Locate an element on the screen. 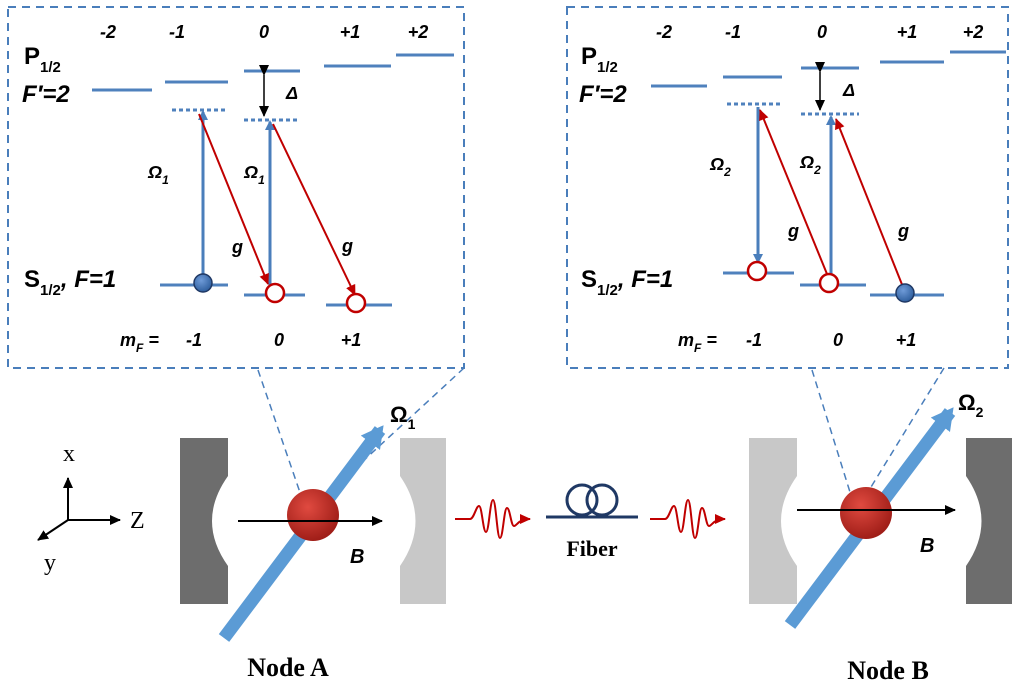 Image resolution: width=1016 pixels, height=684 pixels. node-b-beam-label: Ω2 is located at coordinates (971, 405).